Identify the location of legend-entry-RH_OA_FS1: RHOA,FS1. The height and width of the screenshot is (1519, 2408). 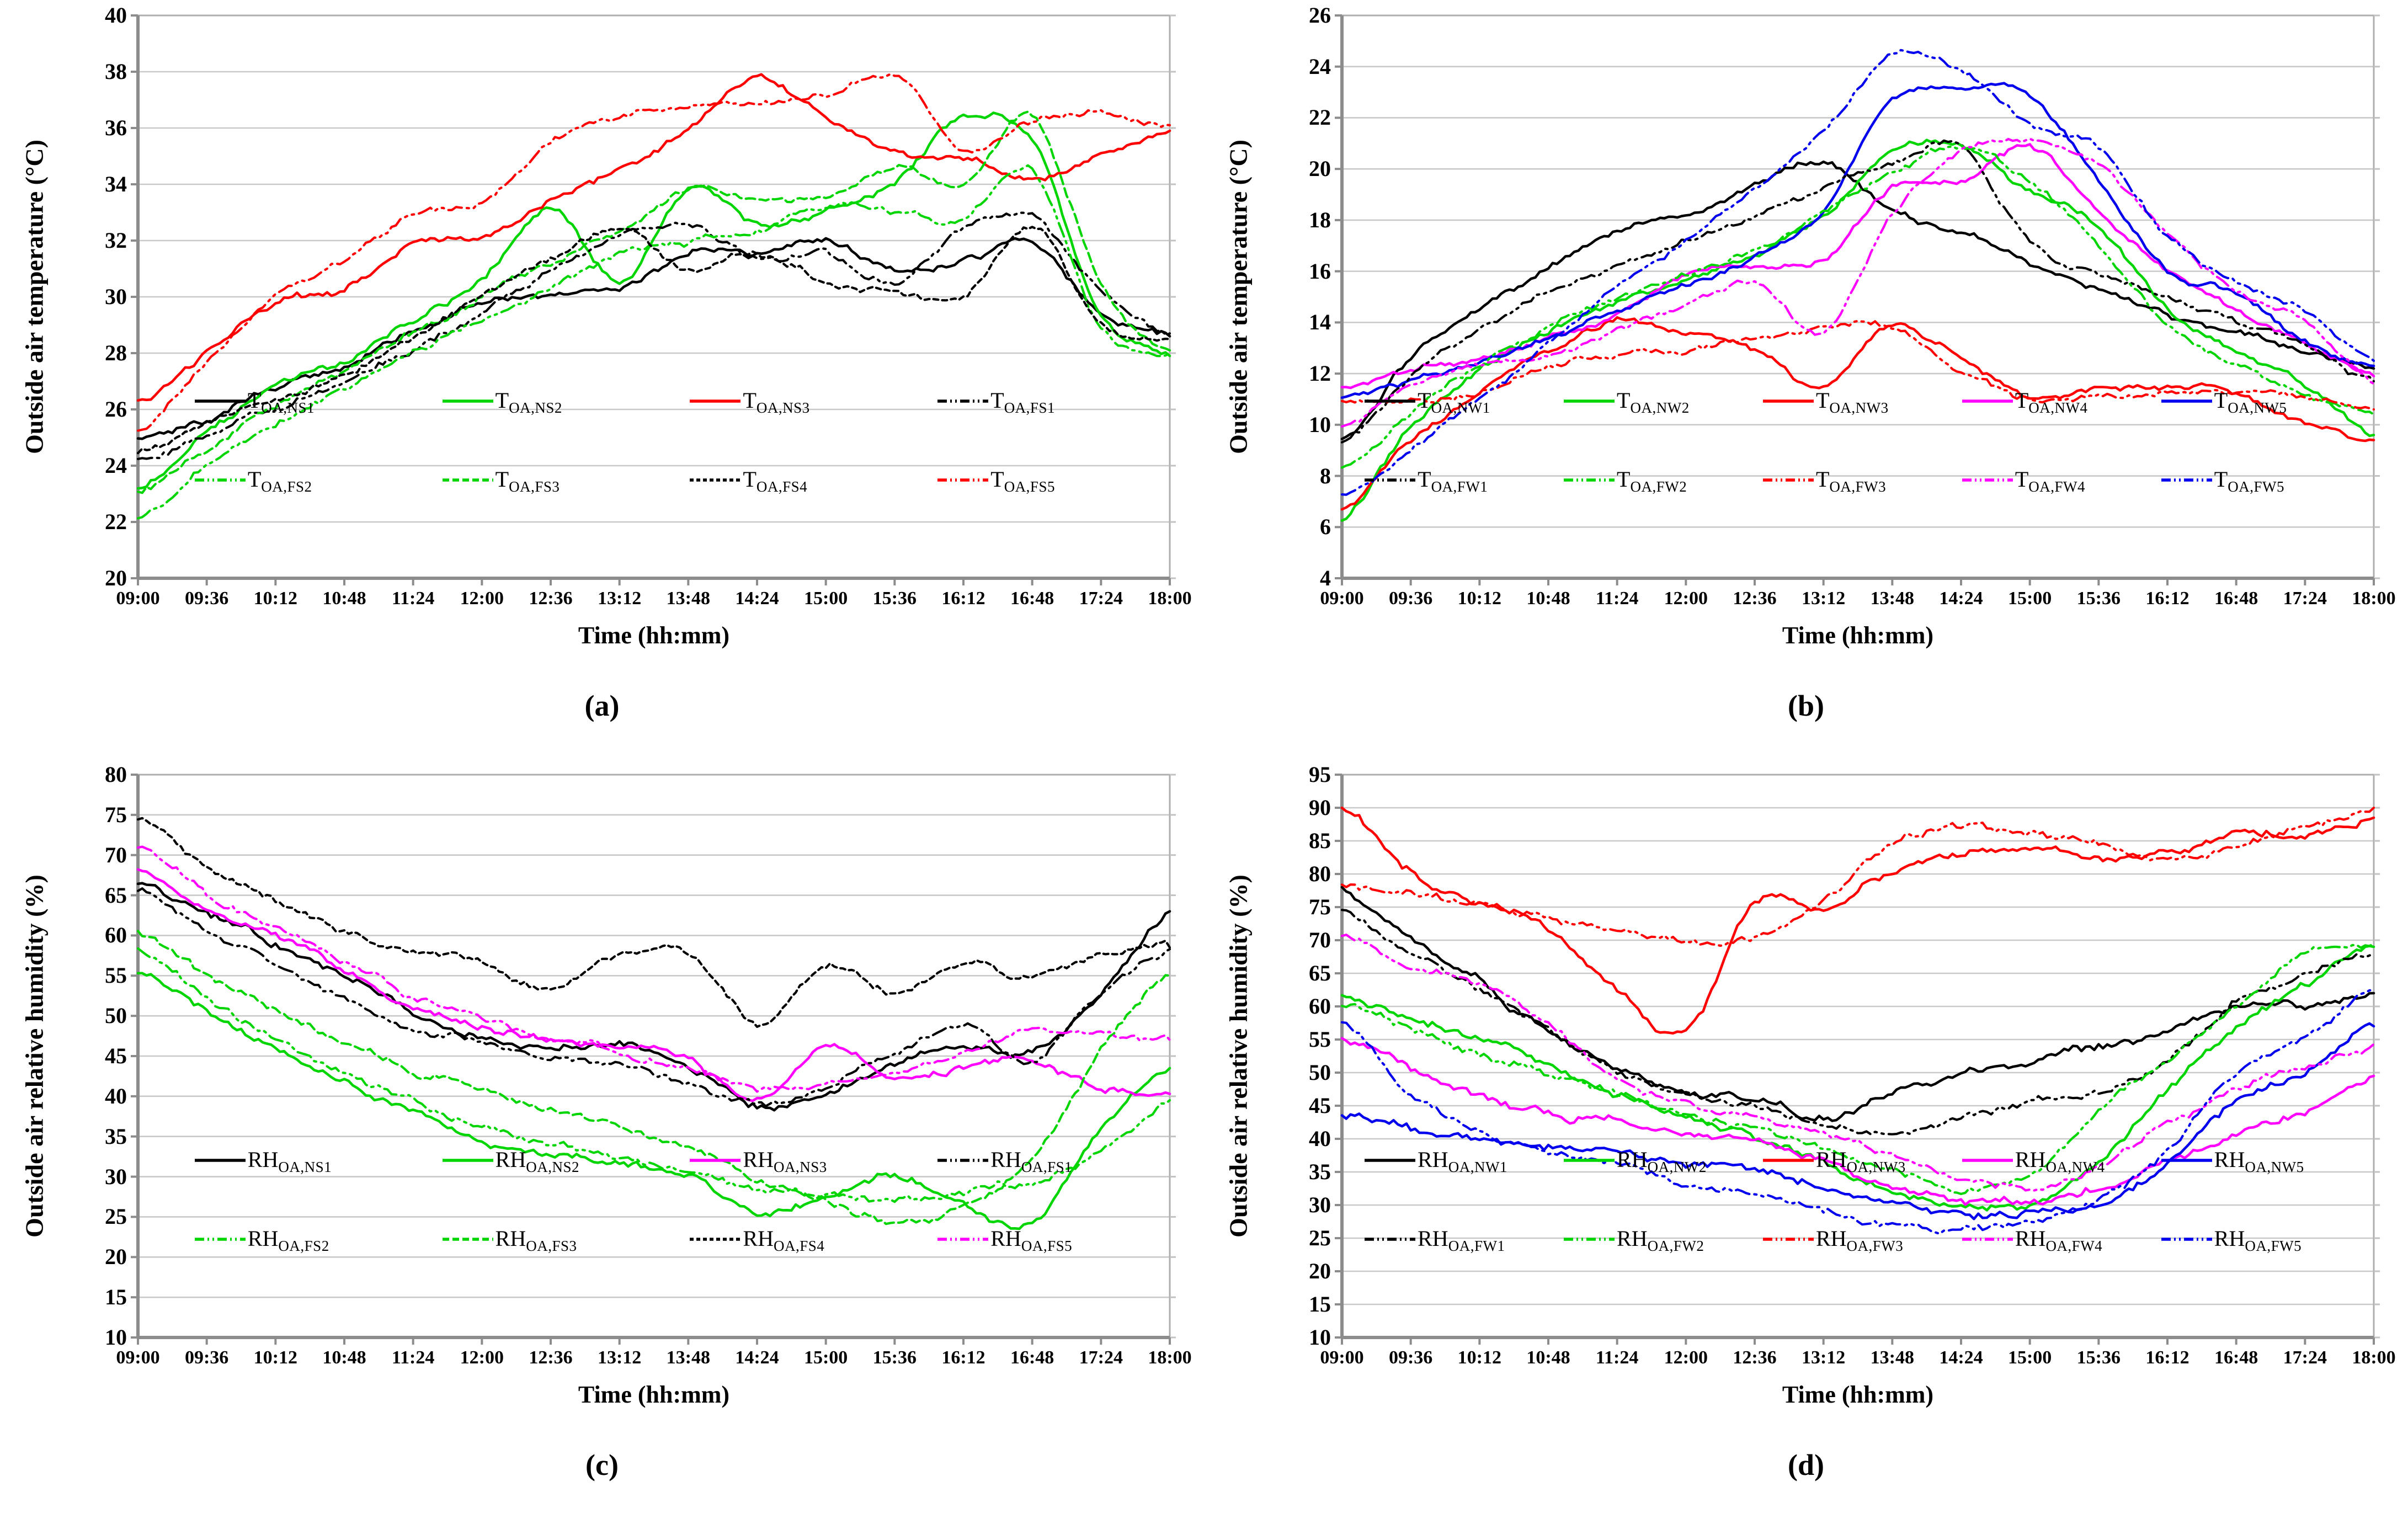
(1004, 1159).